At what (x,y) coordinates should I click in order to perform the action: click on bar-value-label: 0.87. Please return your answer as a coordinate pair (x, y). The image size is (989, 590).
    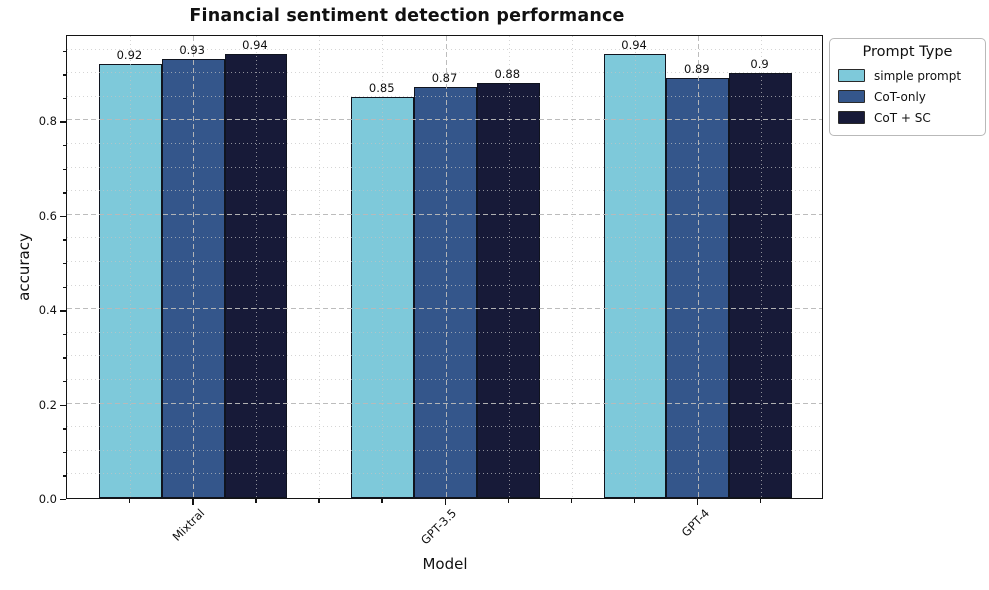
    Looking at the image, I should click on (444, 78).